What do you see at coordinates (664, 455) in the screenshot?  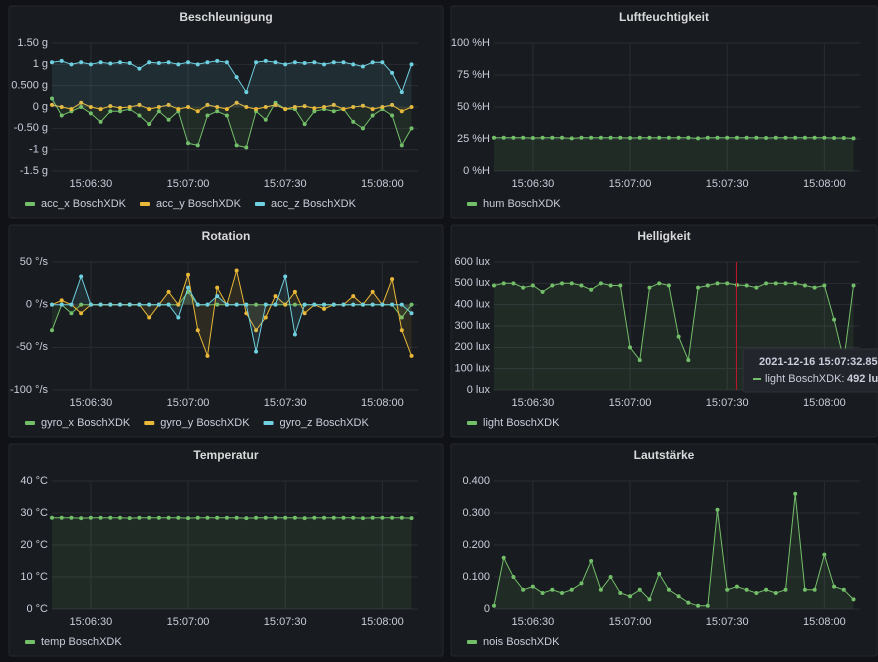 I see `panel-title: Lautstärke` at bounding box center [664, 455].